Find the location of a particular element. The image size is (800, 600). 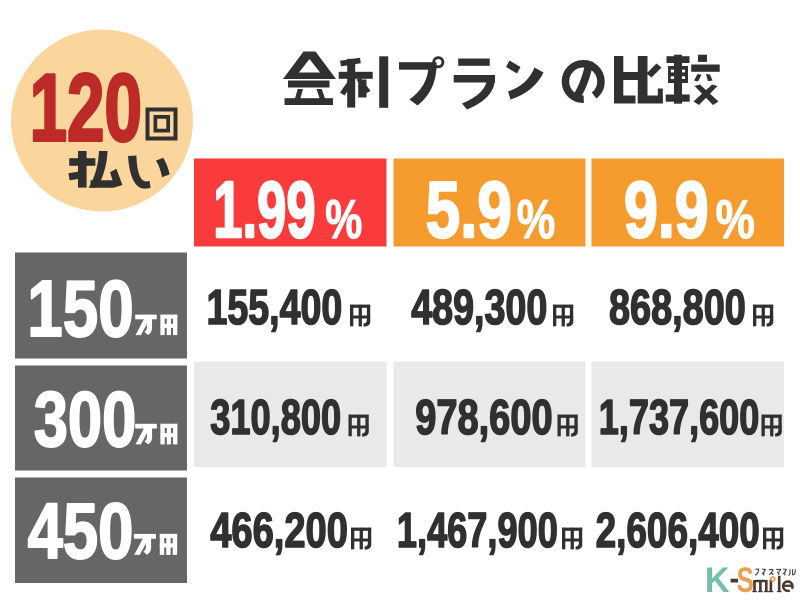

svg-text: 150 is located at coordinates (80, 309).